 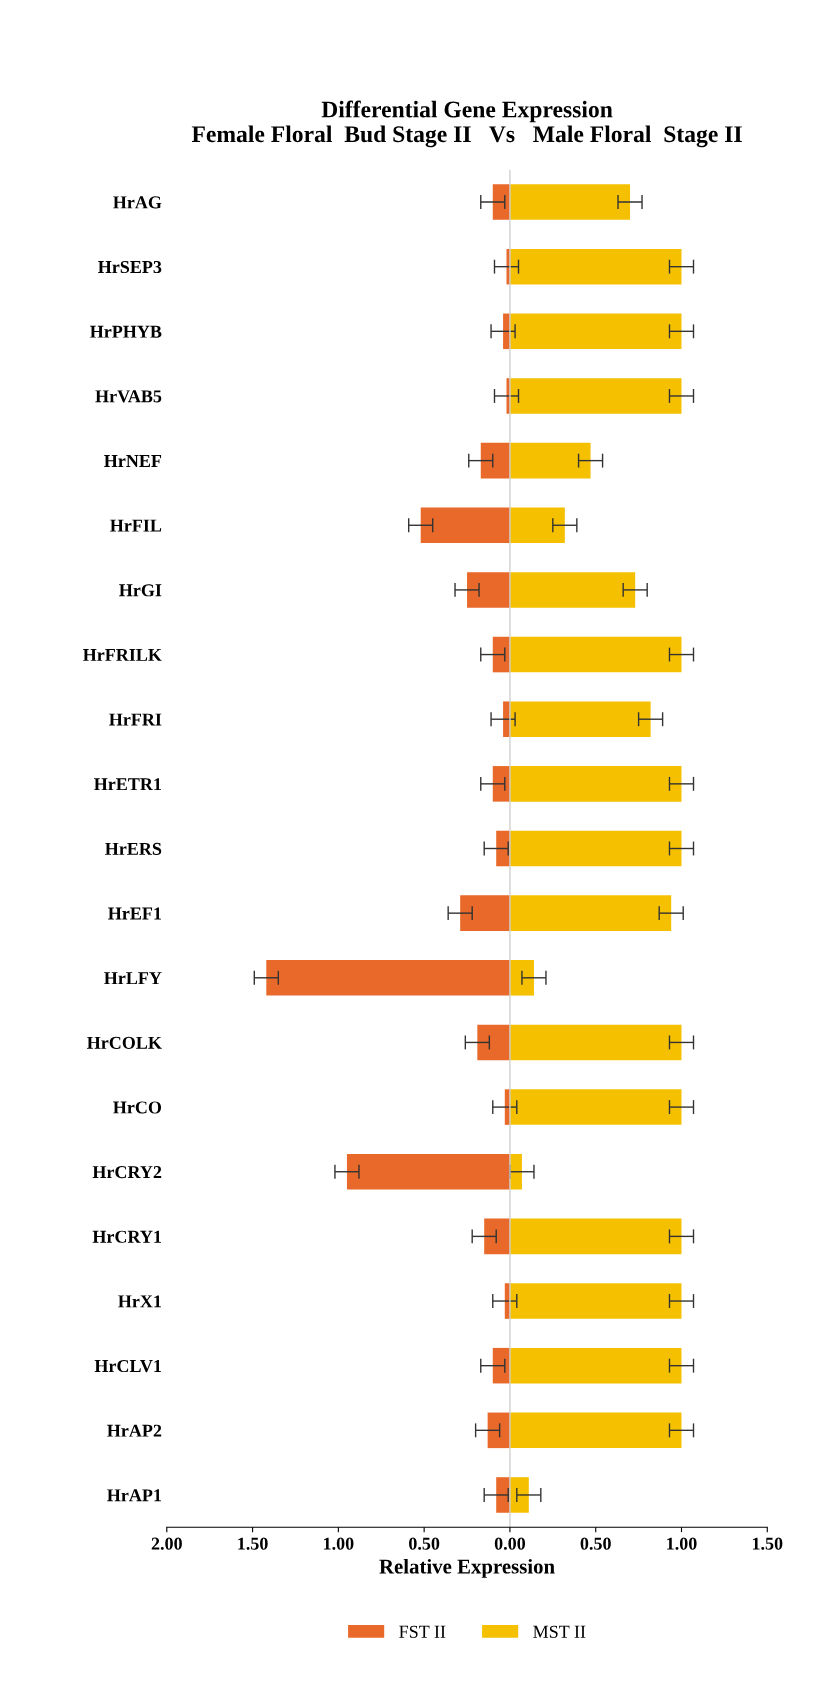 What do you see at coordinates (466, 124) in the screenshot?
I see `chart-title: Differential Gene Expression Female Floral Bud Stage II Vs Male Floral Stage II` at bounding box center [466, 124].